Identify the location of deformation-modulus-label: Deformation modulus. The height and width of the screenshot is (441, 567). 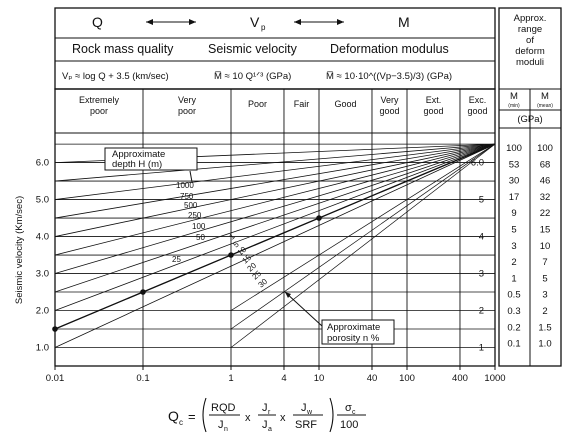
(389, 49).